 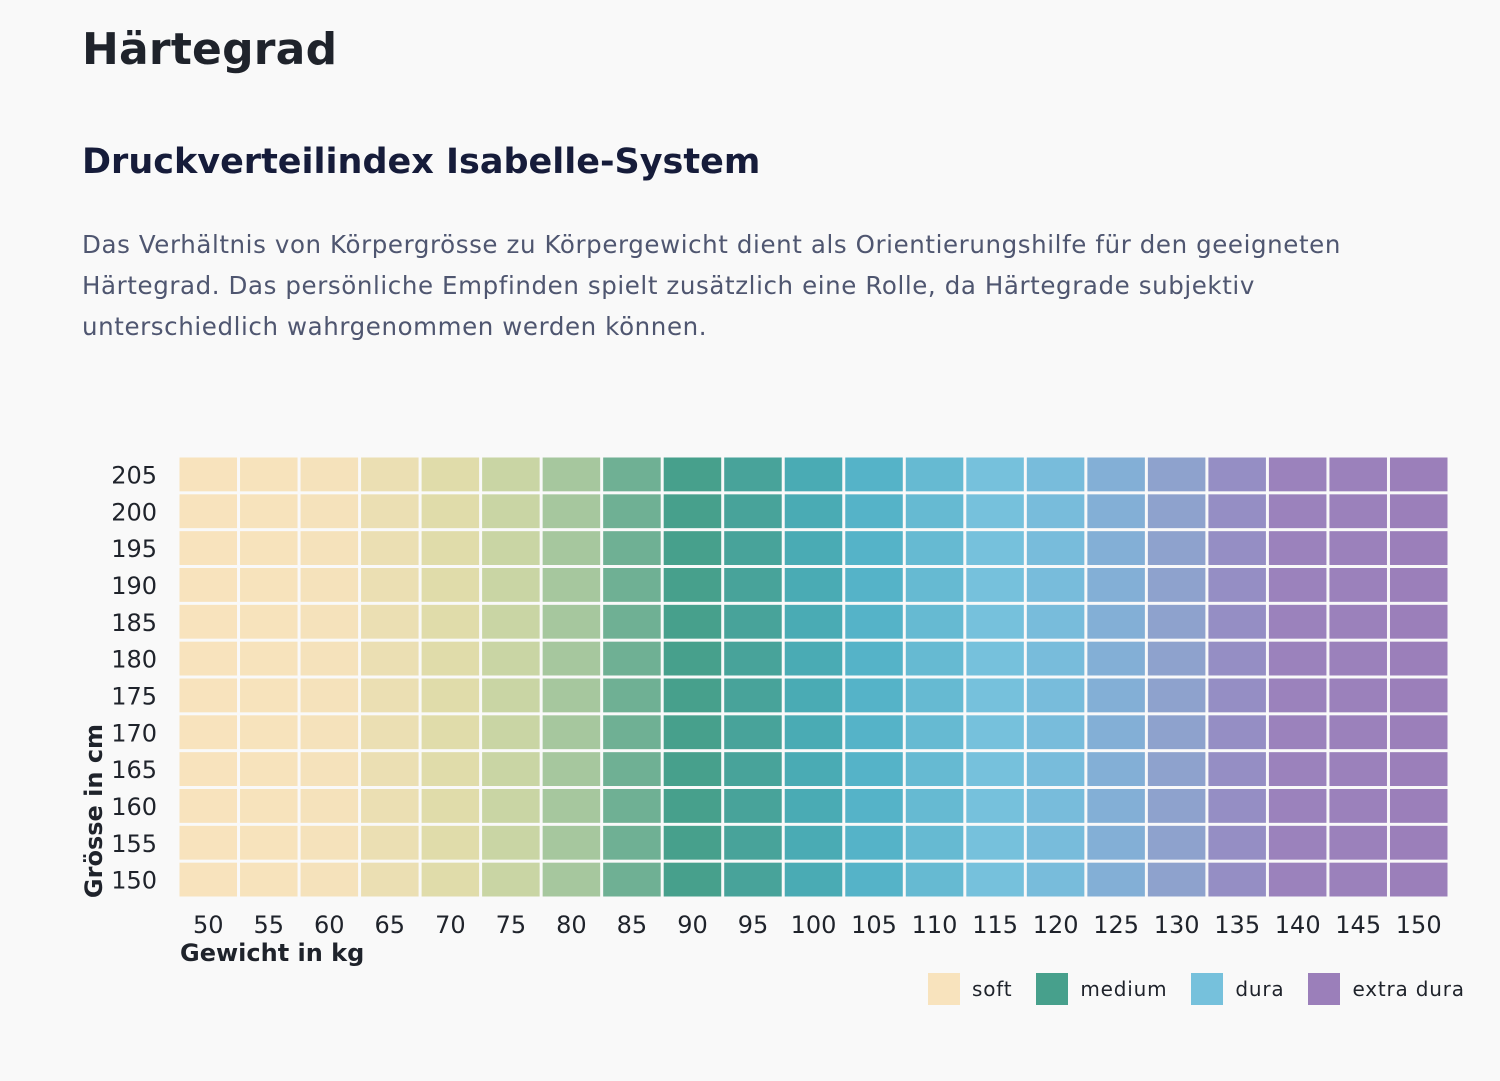 What do you see at coordinates (134, 623) in the screenshot?
I see `y-tick-label: 185` at bounding box center [134, 623].